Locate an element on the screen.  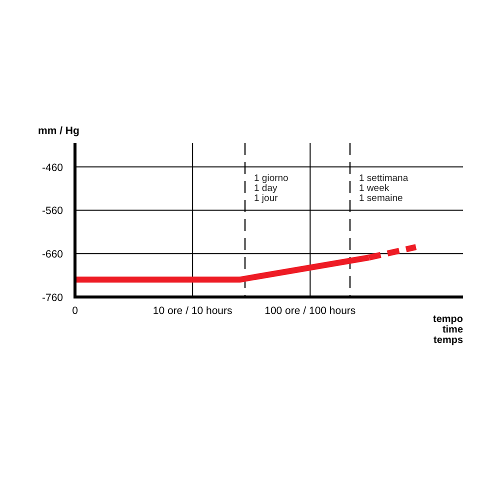
y-tick-label: -760 is located at coordinates (53, 298).